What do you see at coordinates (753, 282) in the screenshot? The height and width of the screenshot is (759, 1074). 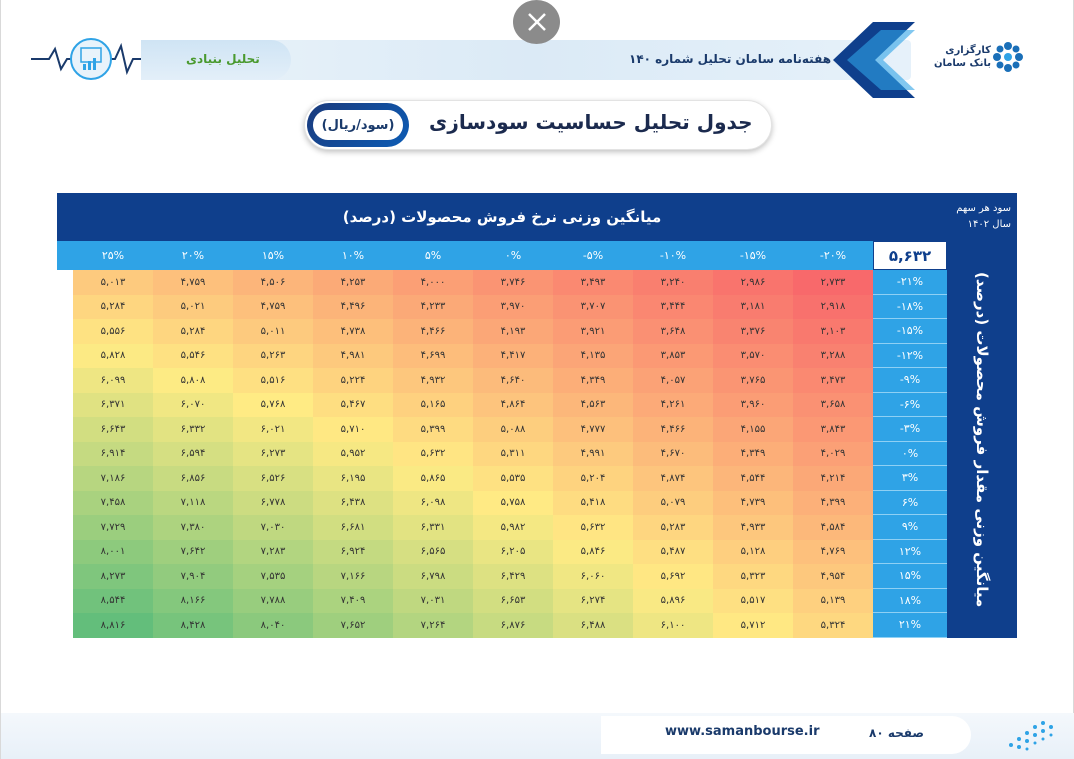 I see `table-cell: ۲,۹۸۶` at bounding box center [753, 282].